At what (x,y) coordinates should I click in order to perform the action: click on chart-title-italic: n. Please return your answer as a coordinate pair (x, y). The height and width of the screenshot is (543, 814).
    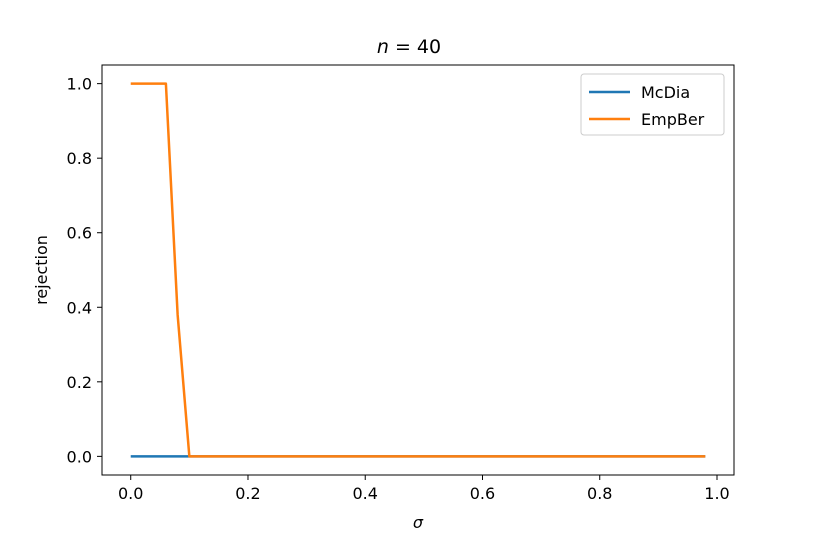
    Looking at the image, I should click on (383, 47).